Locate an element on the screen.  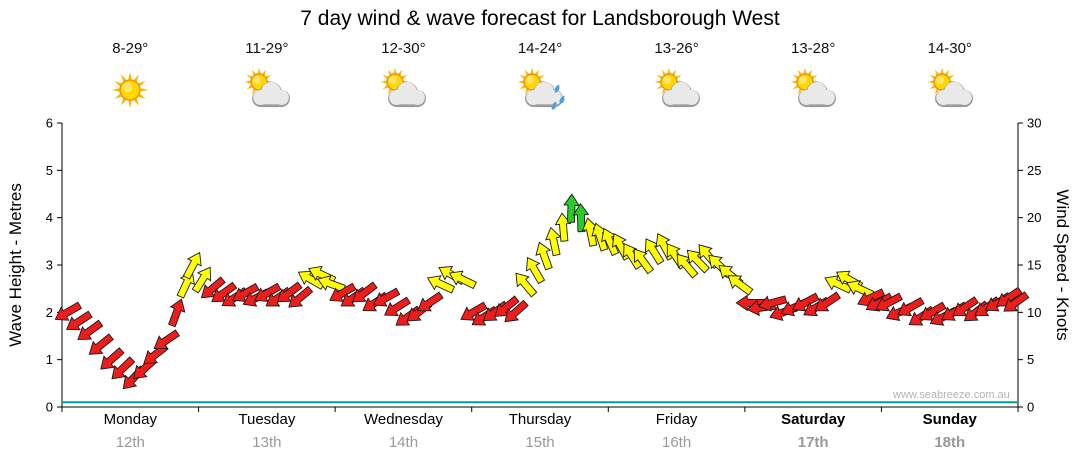
svg-text: 20 is located at coordinates (1034, 217).